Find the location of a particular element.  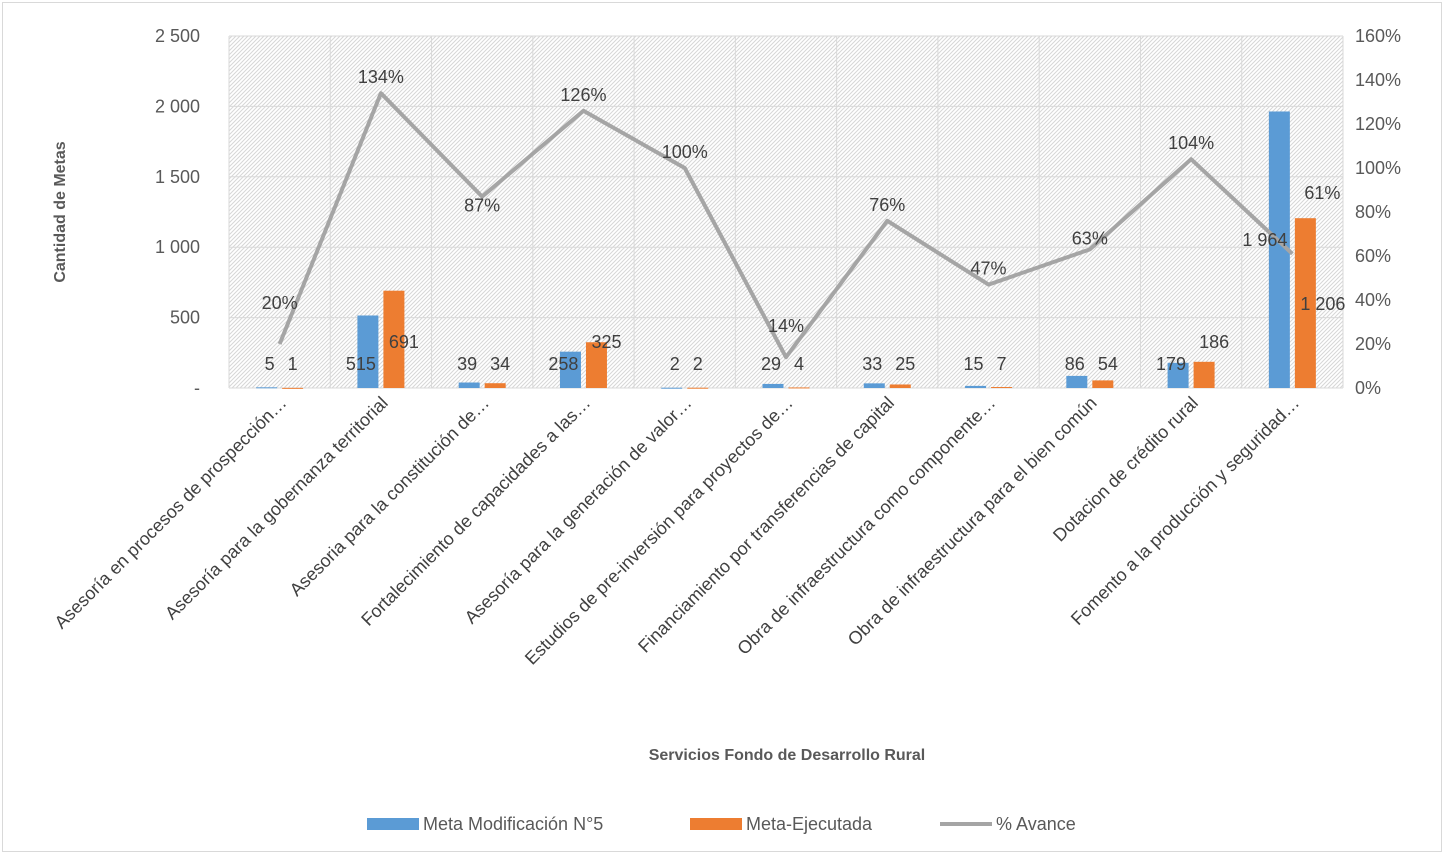

label-meta-ejecutada: 2 is located at coordinates (698, 364).